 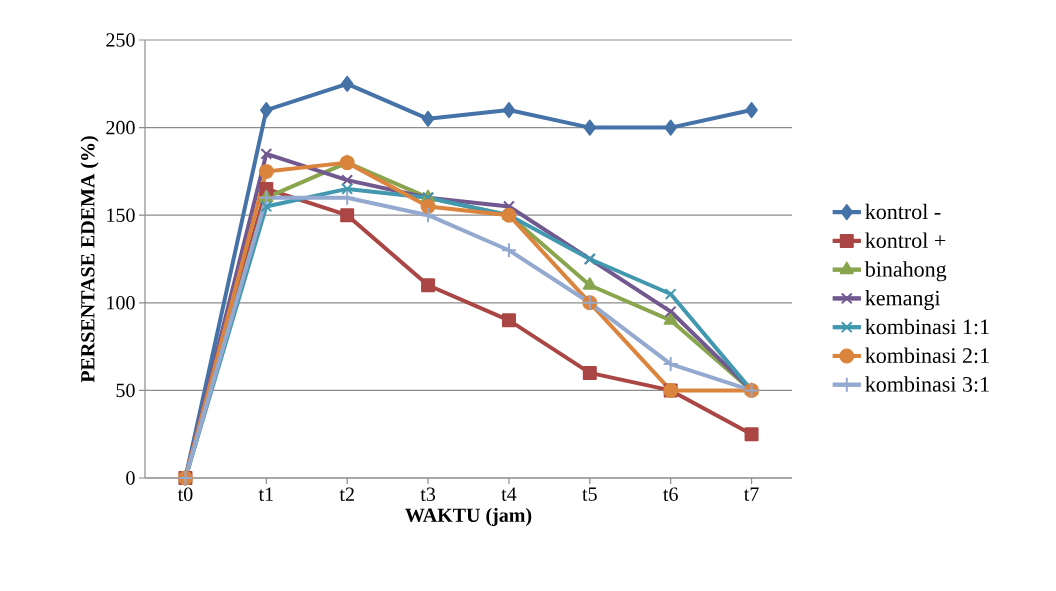 What do you see at coordinates (346, 494) in the screenshot?
I see `x-tick-label: t2` at bounding box center [346, 494].